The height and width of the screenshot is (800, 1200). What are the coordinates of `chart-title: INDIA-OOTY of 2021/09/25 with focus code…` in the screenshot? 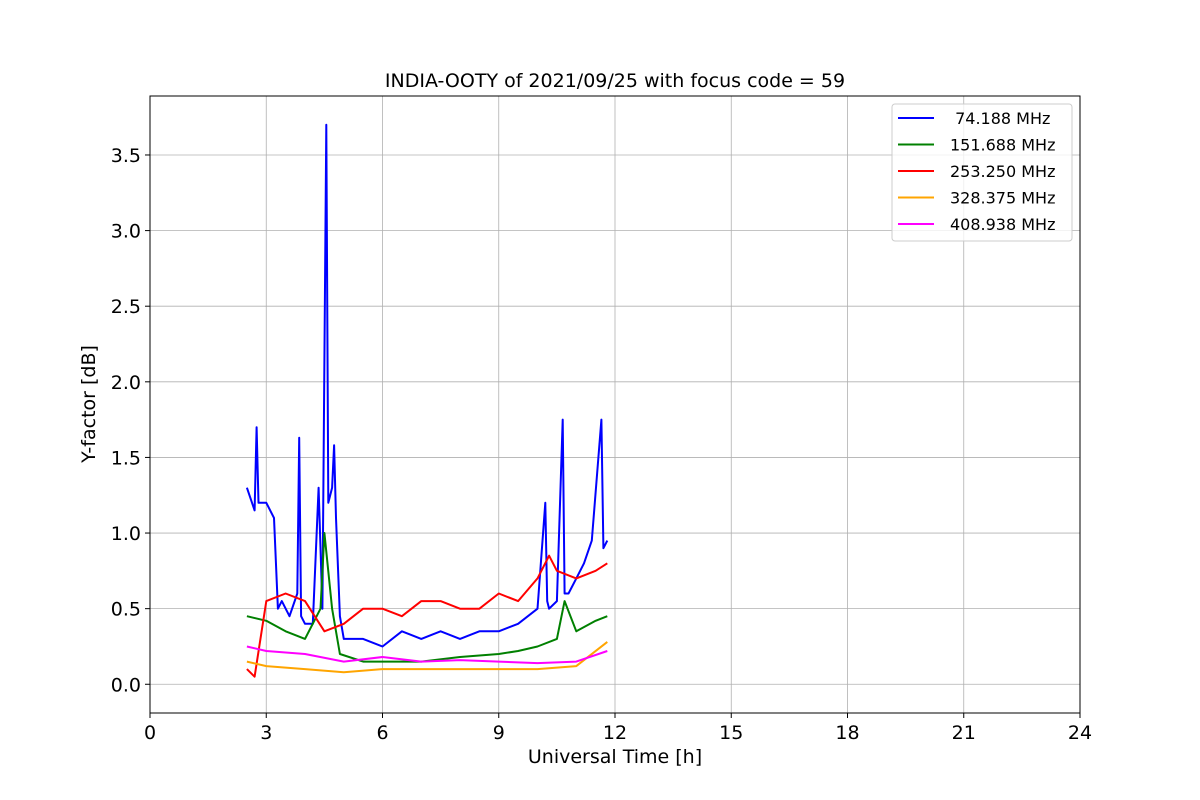 It's located at (615, 81).